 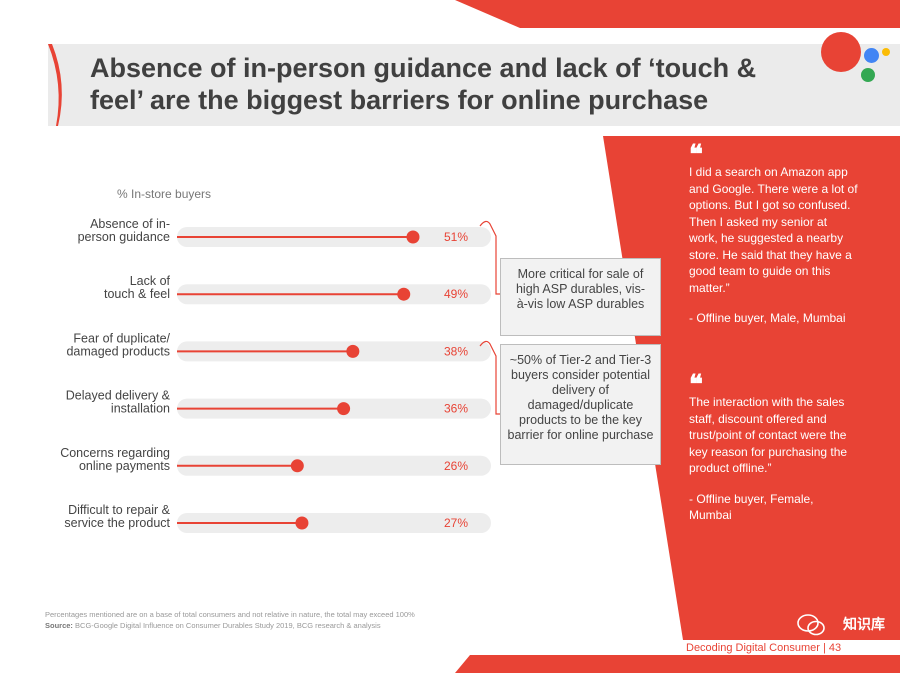 What do you see at coordinates (284, 232) in the screenshot?
I see `bar-row: 51% Absence of in-person guidance` at bounding box center [284, 232].